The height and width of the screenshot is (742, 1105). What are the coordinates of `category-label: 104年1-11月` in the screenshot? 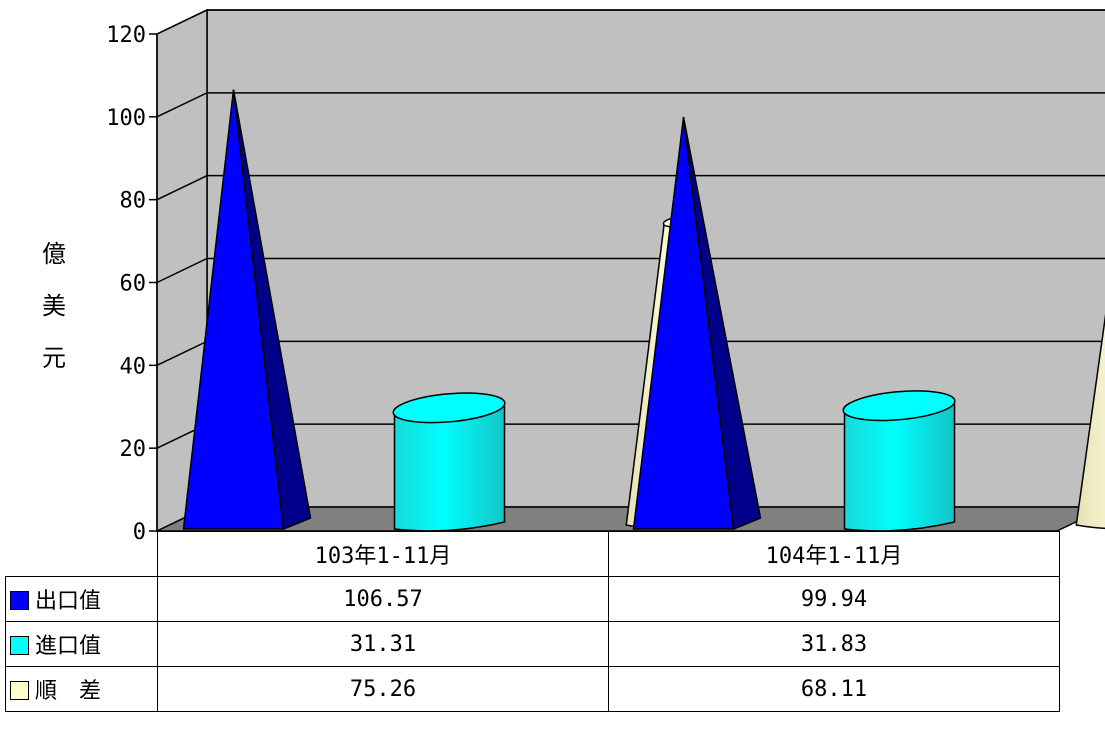 It's located at (834, 554).